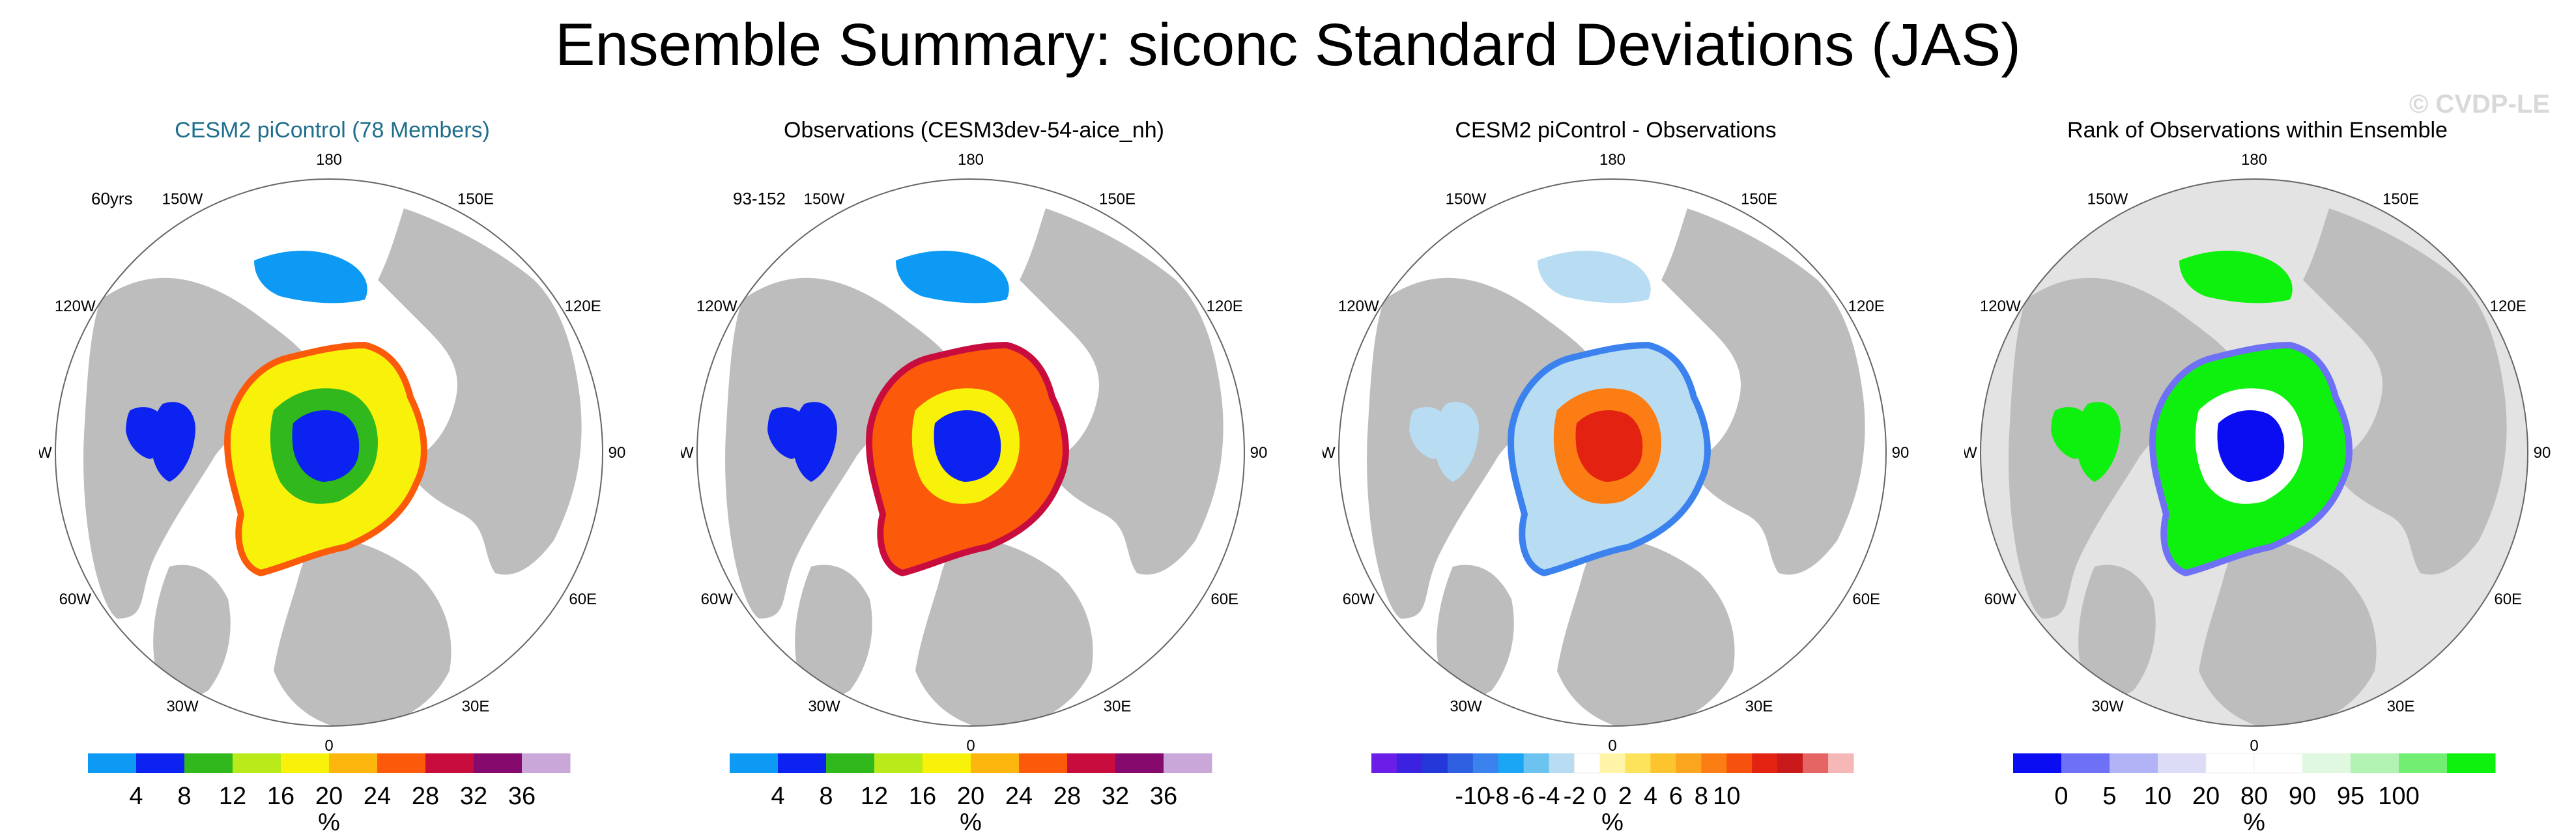 Image resolution: width=2576 pixels, height=840 pixels. I want to click on panel-title: CESM2 piControl (78 Members), so click(332, 131).